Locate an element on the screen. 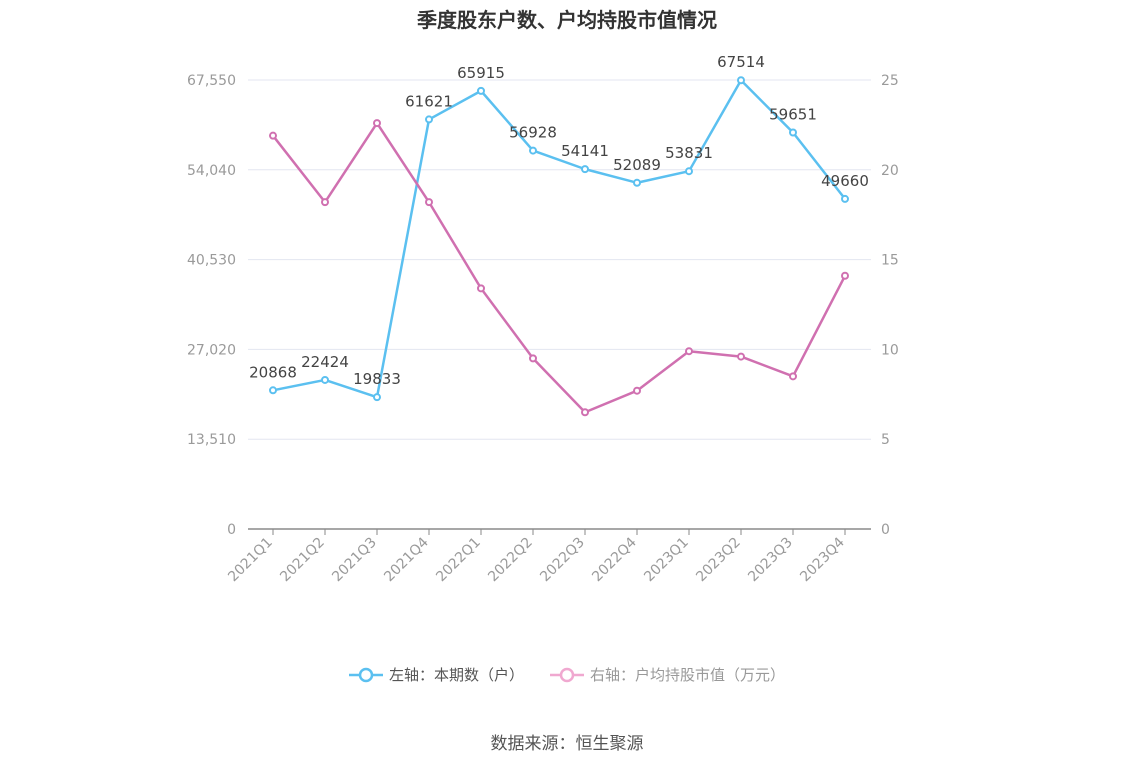 This screenshot has width=1134, height=766. left-axis-tick-label: 40,530 is located at coordinates (211, 261).